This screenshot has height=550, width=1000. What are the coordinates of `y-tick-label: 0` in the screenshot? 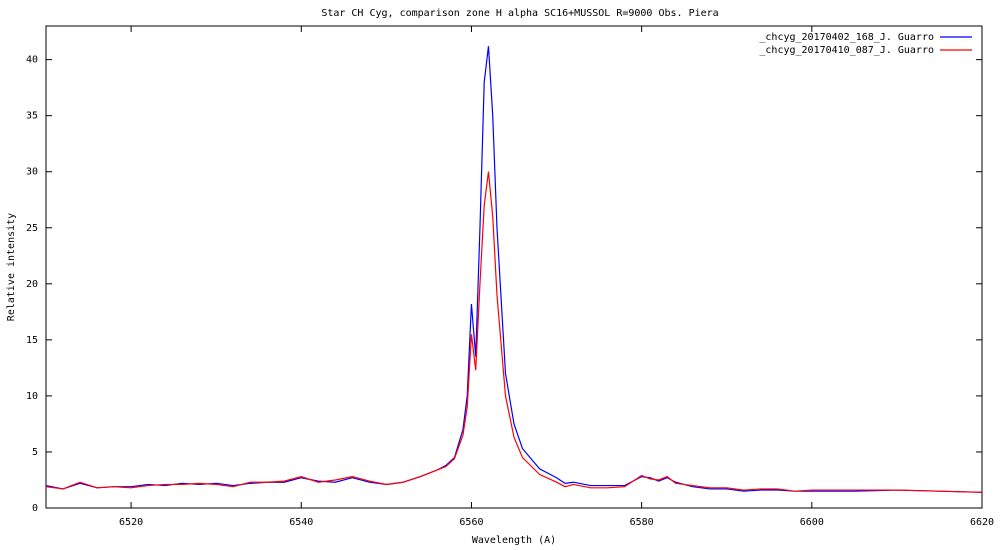 It's located at (35, 508).